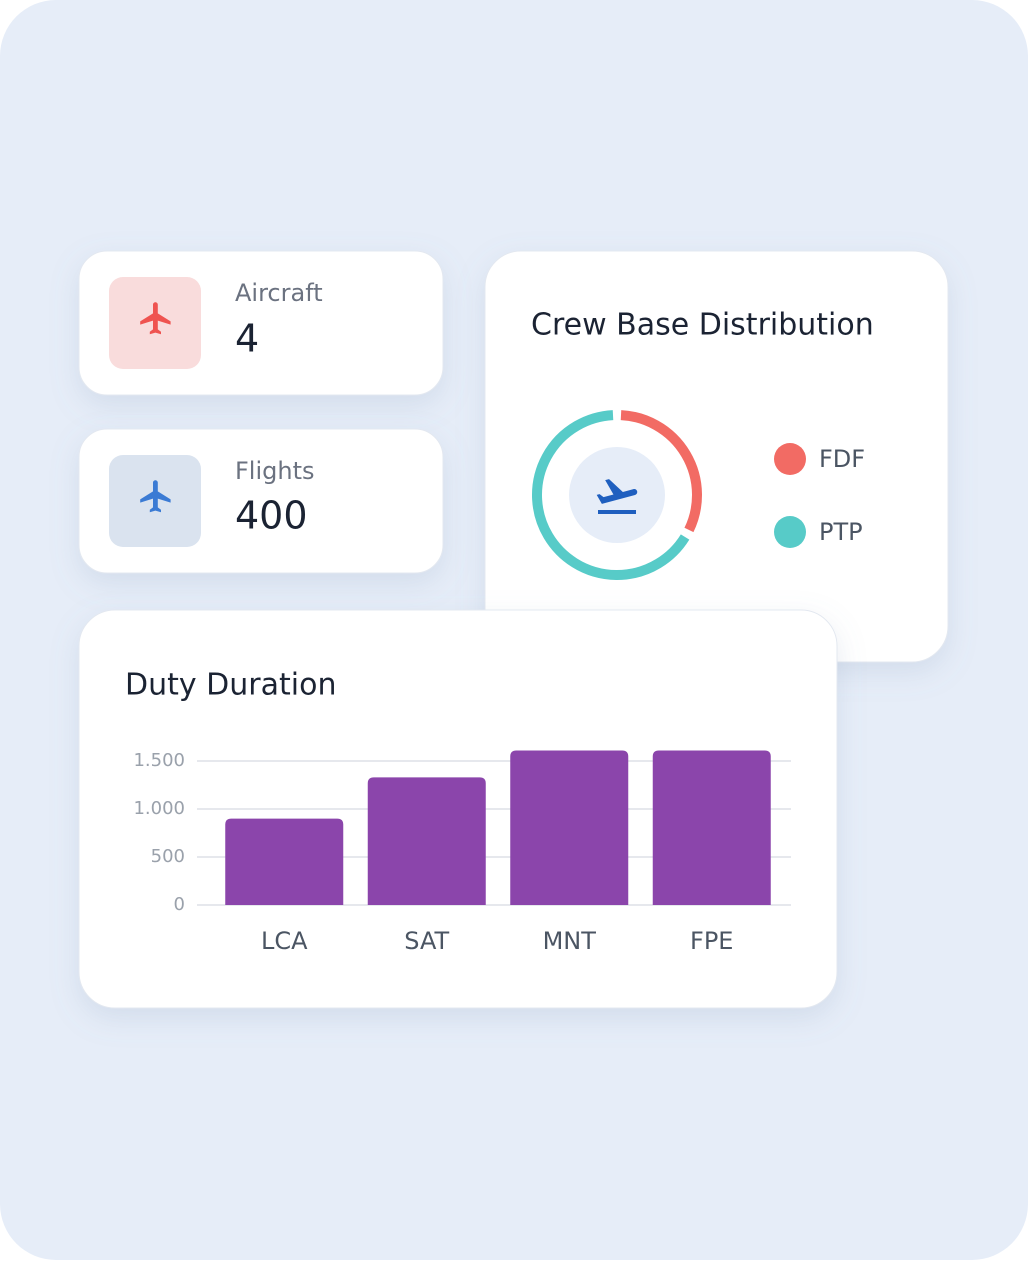  What do you see at coordinates (841, 532) in the screenshot?
I see `legend-label: PTP` at bounding box center [841, 532].